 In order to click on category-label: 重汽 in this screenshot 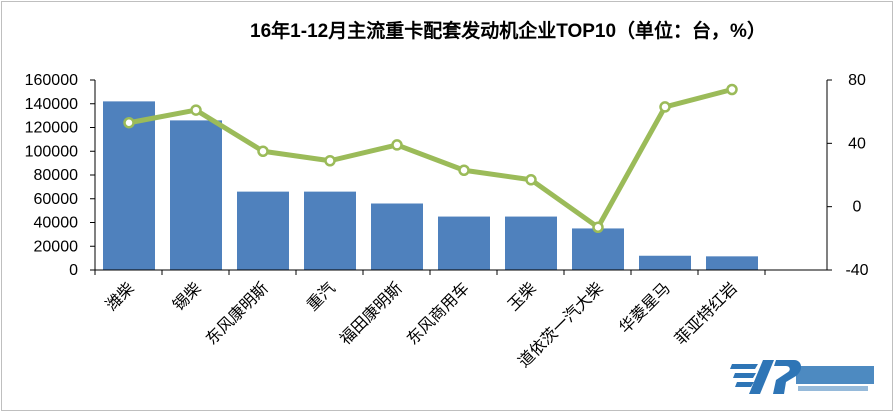, I will do `click(321, 296)`.